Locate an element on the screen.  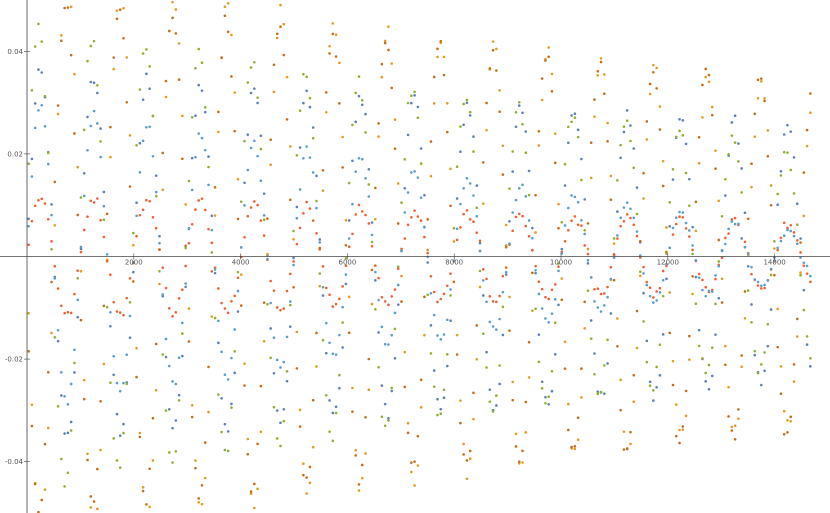
x-tick-label: 4000 is located at coordinates (241, 263).